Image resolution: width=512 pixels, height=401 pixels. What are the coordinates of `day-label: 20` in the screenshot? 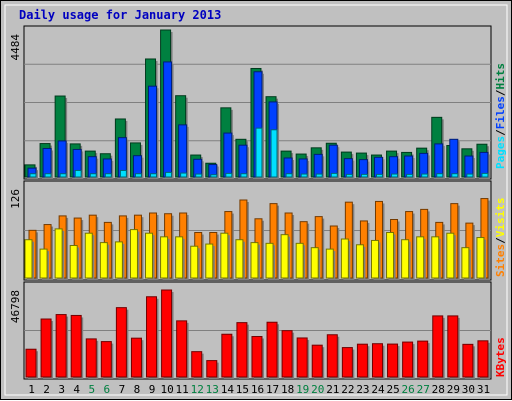 It's located at (317, 389).